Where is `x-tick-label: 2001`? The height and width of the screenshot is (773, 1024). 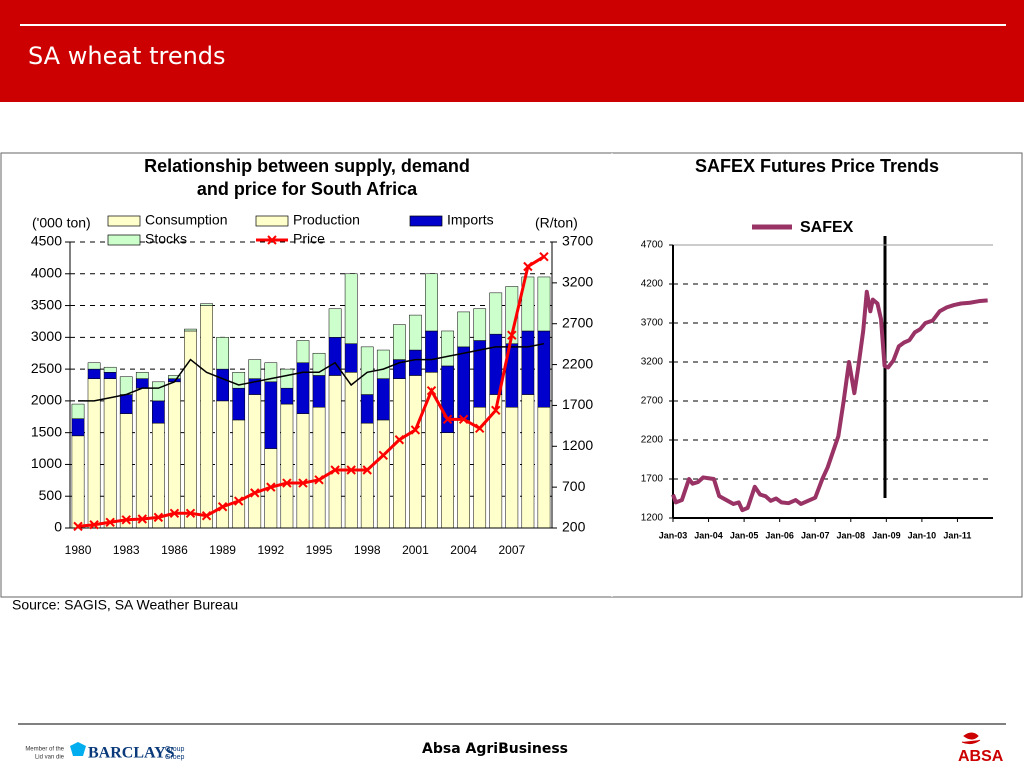 x-tick-label: 2001 is located at coordinates (415, 550).